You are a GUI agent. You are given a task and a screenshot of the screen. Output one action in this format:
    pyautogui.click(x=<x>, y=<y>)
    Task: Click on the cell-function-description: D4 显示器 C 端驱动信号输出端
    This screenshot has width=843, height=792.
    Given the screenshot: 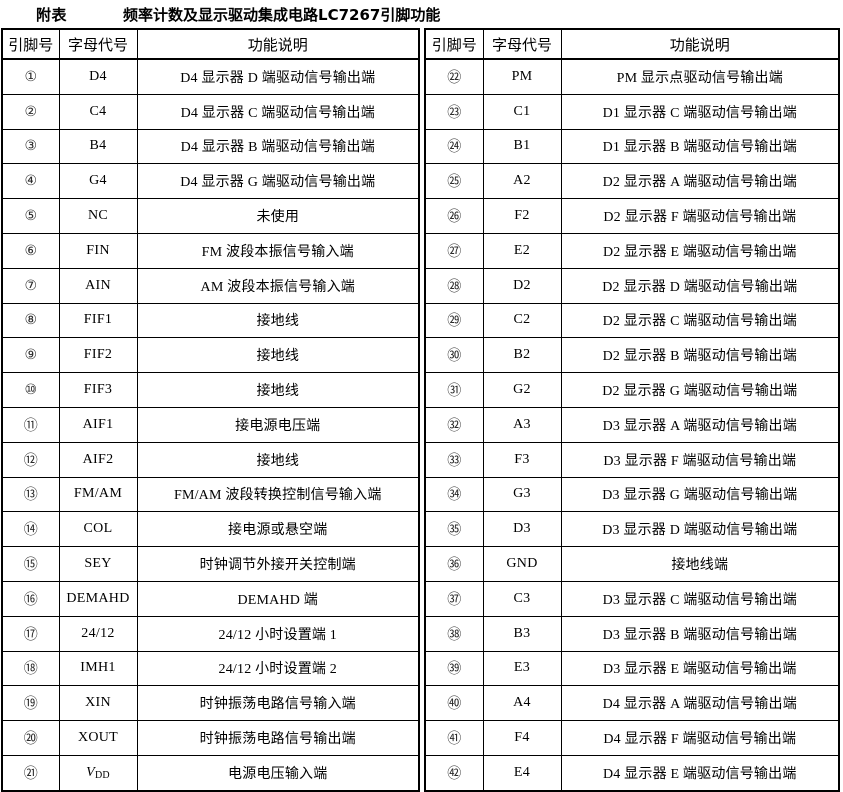 What is the action you would take?
    pyautogui.click(x=278, y=111)
    